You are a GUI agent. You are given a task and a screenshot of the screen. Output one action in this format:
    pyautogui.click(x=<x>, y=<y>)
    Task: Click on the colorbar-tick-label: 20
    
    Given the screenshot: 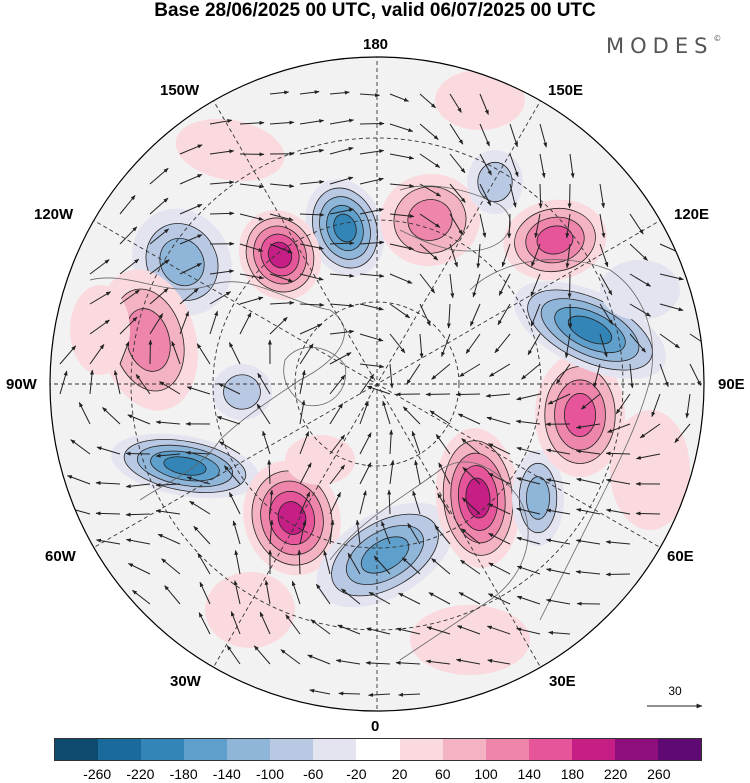 What is the action you would take?
    pyautogui.click(x=399, y=774)
    